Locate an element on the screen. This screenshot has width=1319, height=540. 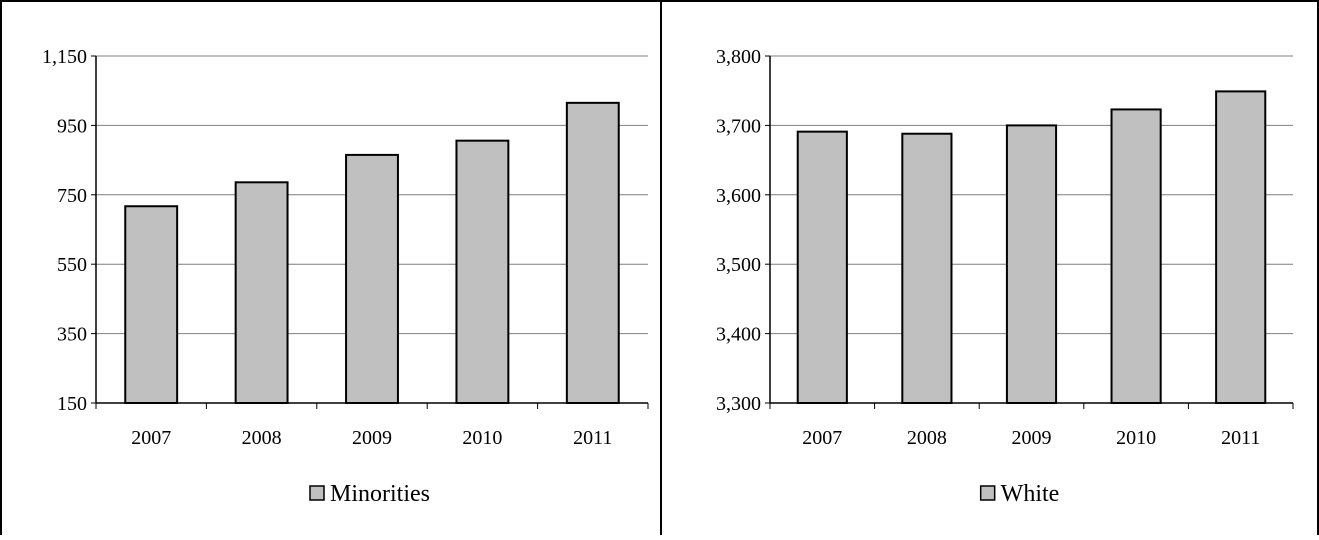
y-tick-label: 3,700 is located at coordinates (738, 126).